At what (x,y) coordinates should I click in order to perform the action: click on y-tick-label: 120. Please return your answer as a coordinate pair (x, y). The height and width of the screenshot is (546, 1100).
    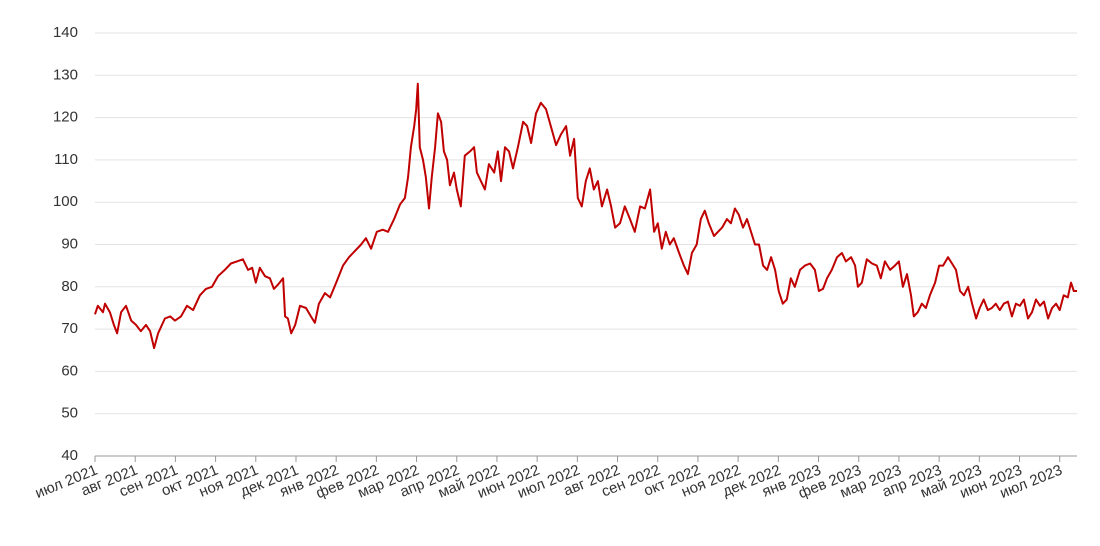
    Looking at the image, I should click on (65, 117).